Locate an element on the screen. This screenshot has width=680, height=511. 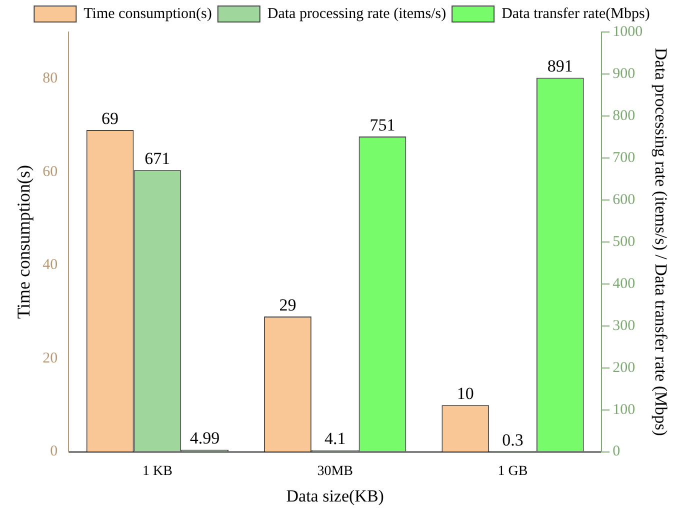
data-label: 751 is located at coordinates (383, 125).